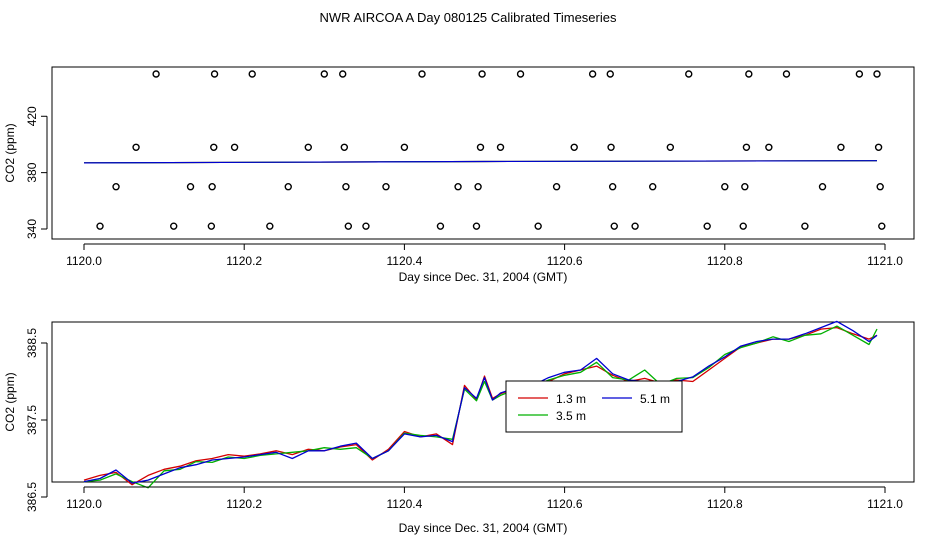 This screenshot has width=936, height=540. I want to click on bottom-x-tick-label: 1120.6, so click(565, 504).